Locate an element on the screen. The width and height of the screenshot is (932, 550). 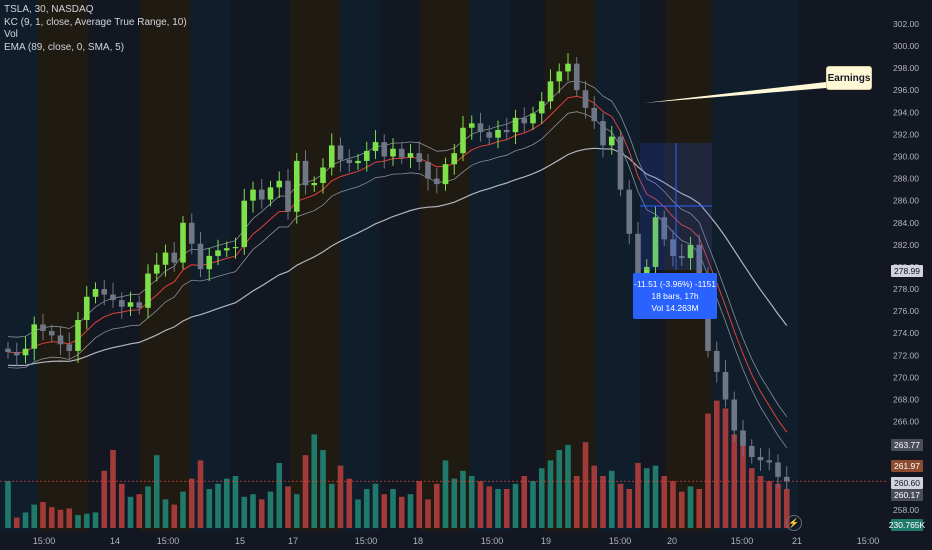
earnings-label: Earnings is located at coordinates (849, 78).